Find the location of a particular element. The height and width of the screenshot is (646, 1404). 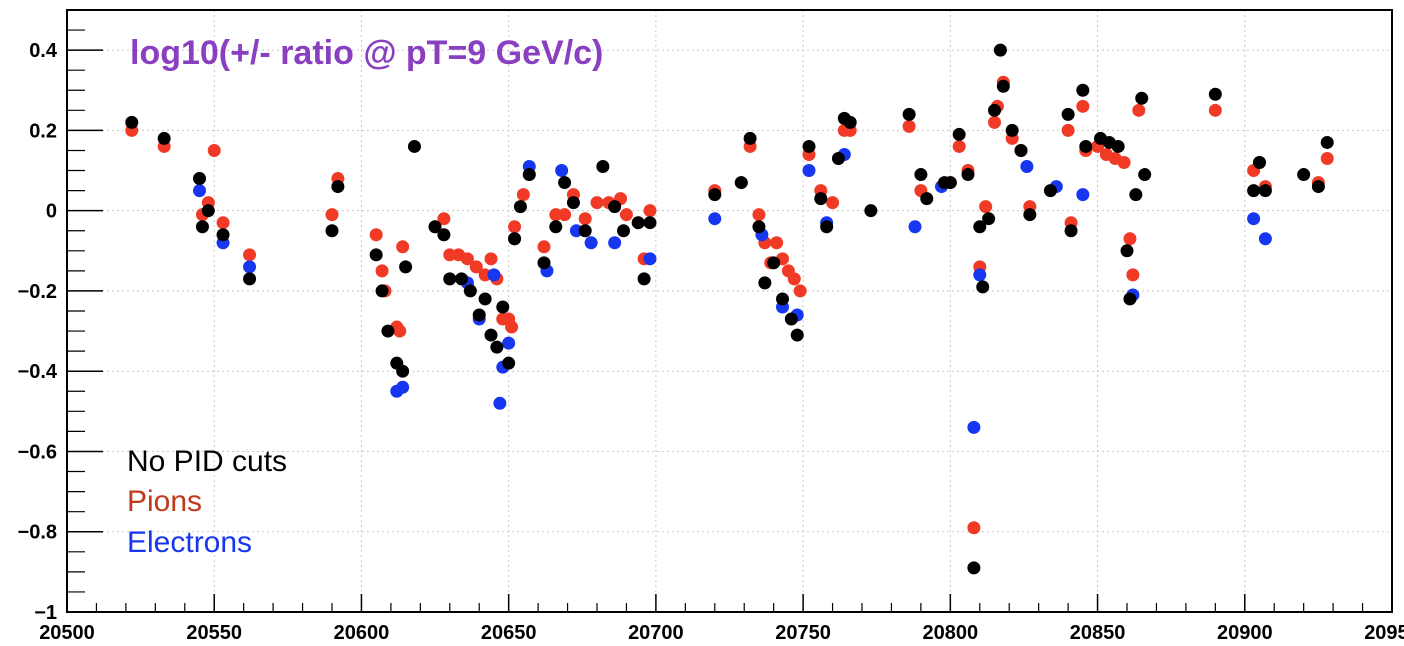

legend-item-no-pid: No PID cuts is located at coordinates (207, 461).